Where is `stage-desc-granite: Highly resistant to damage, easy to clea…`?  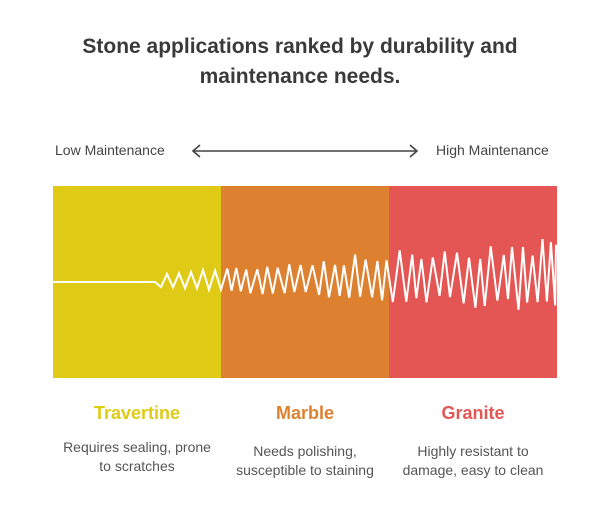
stage-desc-granite: Highly resistant to damage, easy to clea… is located at coordinates (473, 460).